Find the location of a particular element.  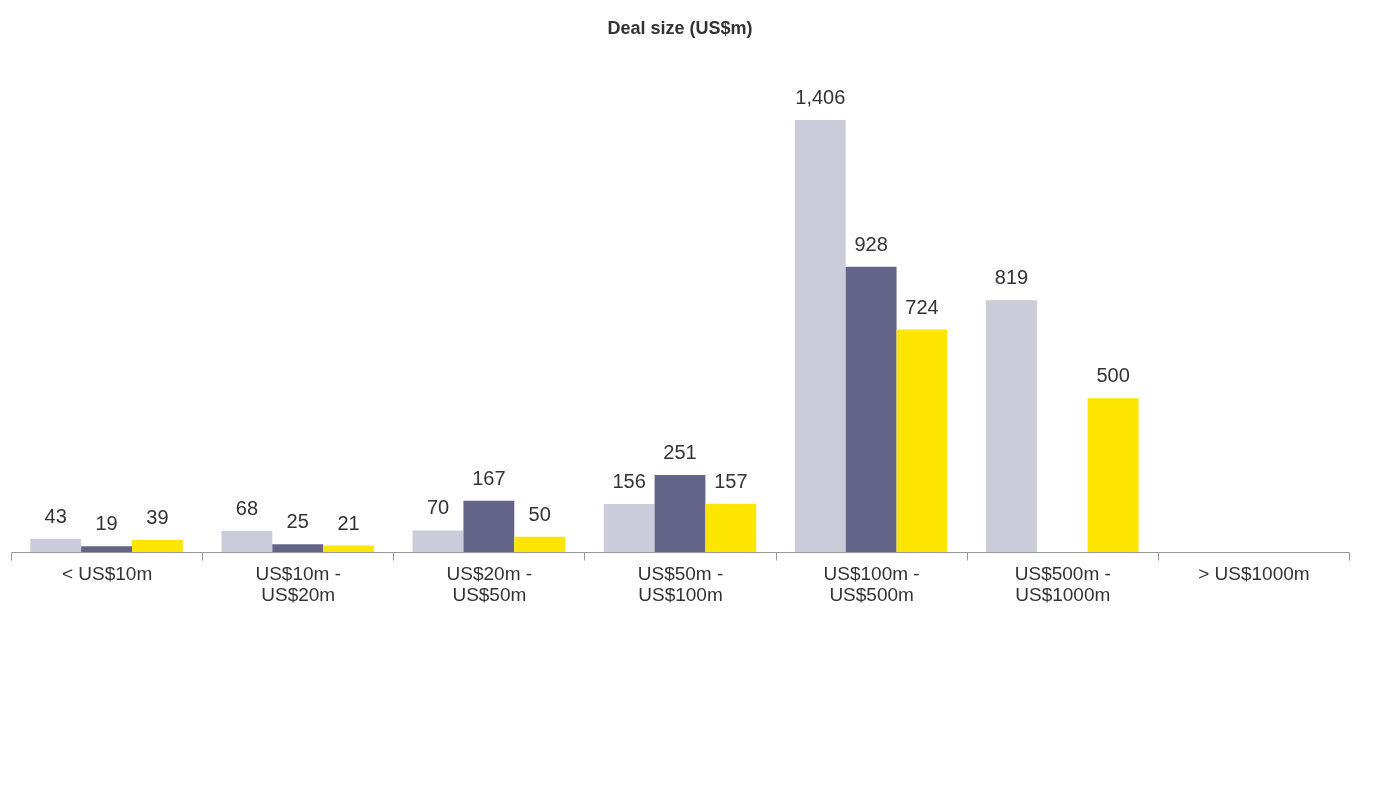

data-label: 21 is located at coordinates (348, 522).